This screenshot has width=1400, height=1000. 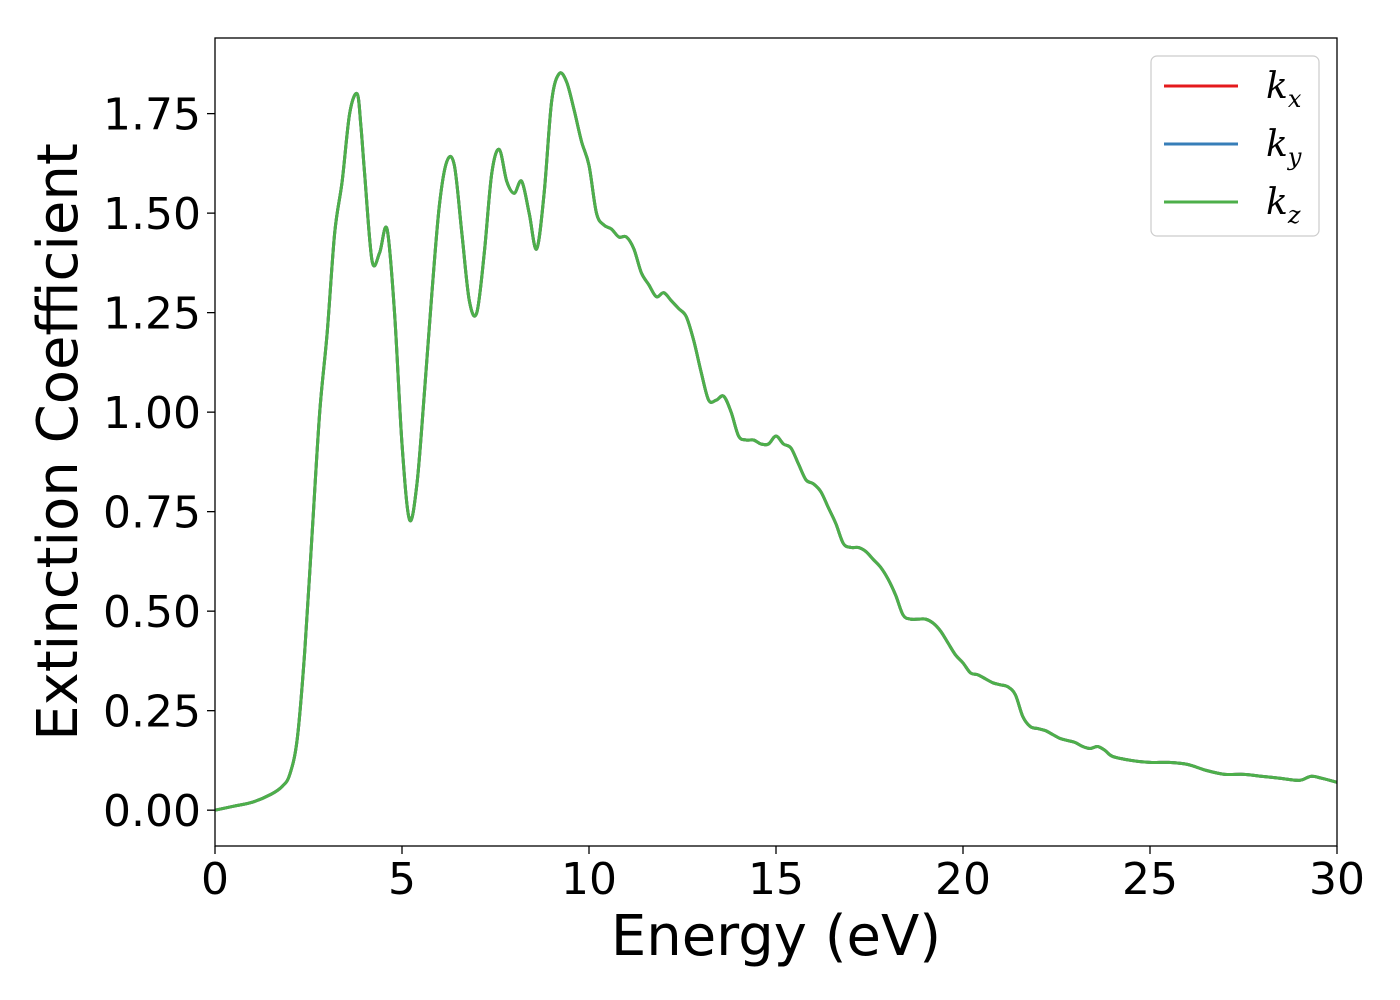 I want to click on x-tick-label: 15, so click(x=776, y=879).